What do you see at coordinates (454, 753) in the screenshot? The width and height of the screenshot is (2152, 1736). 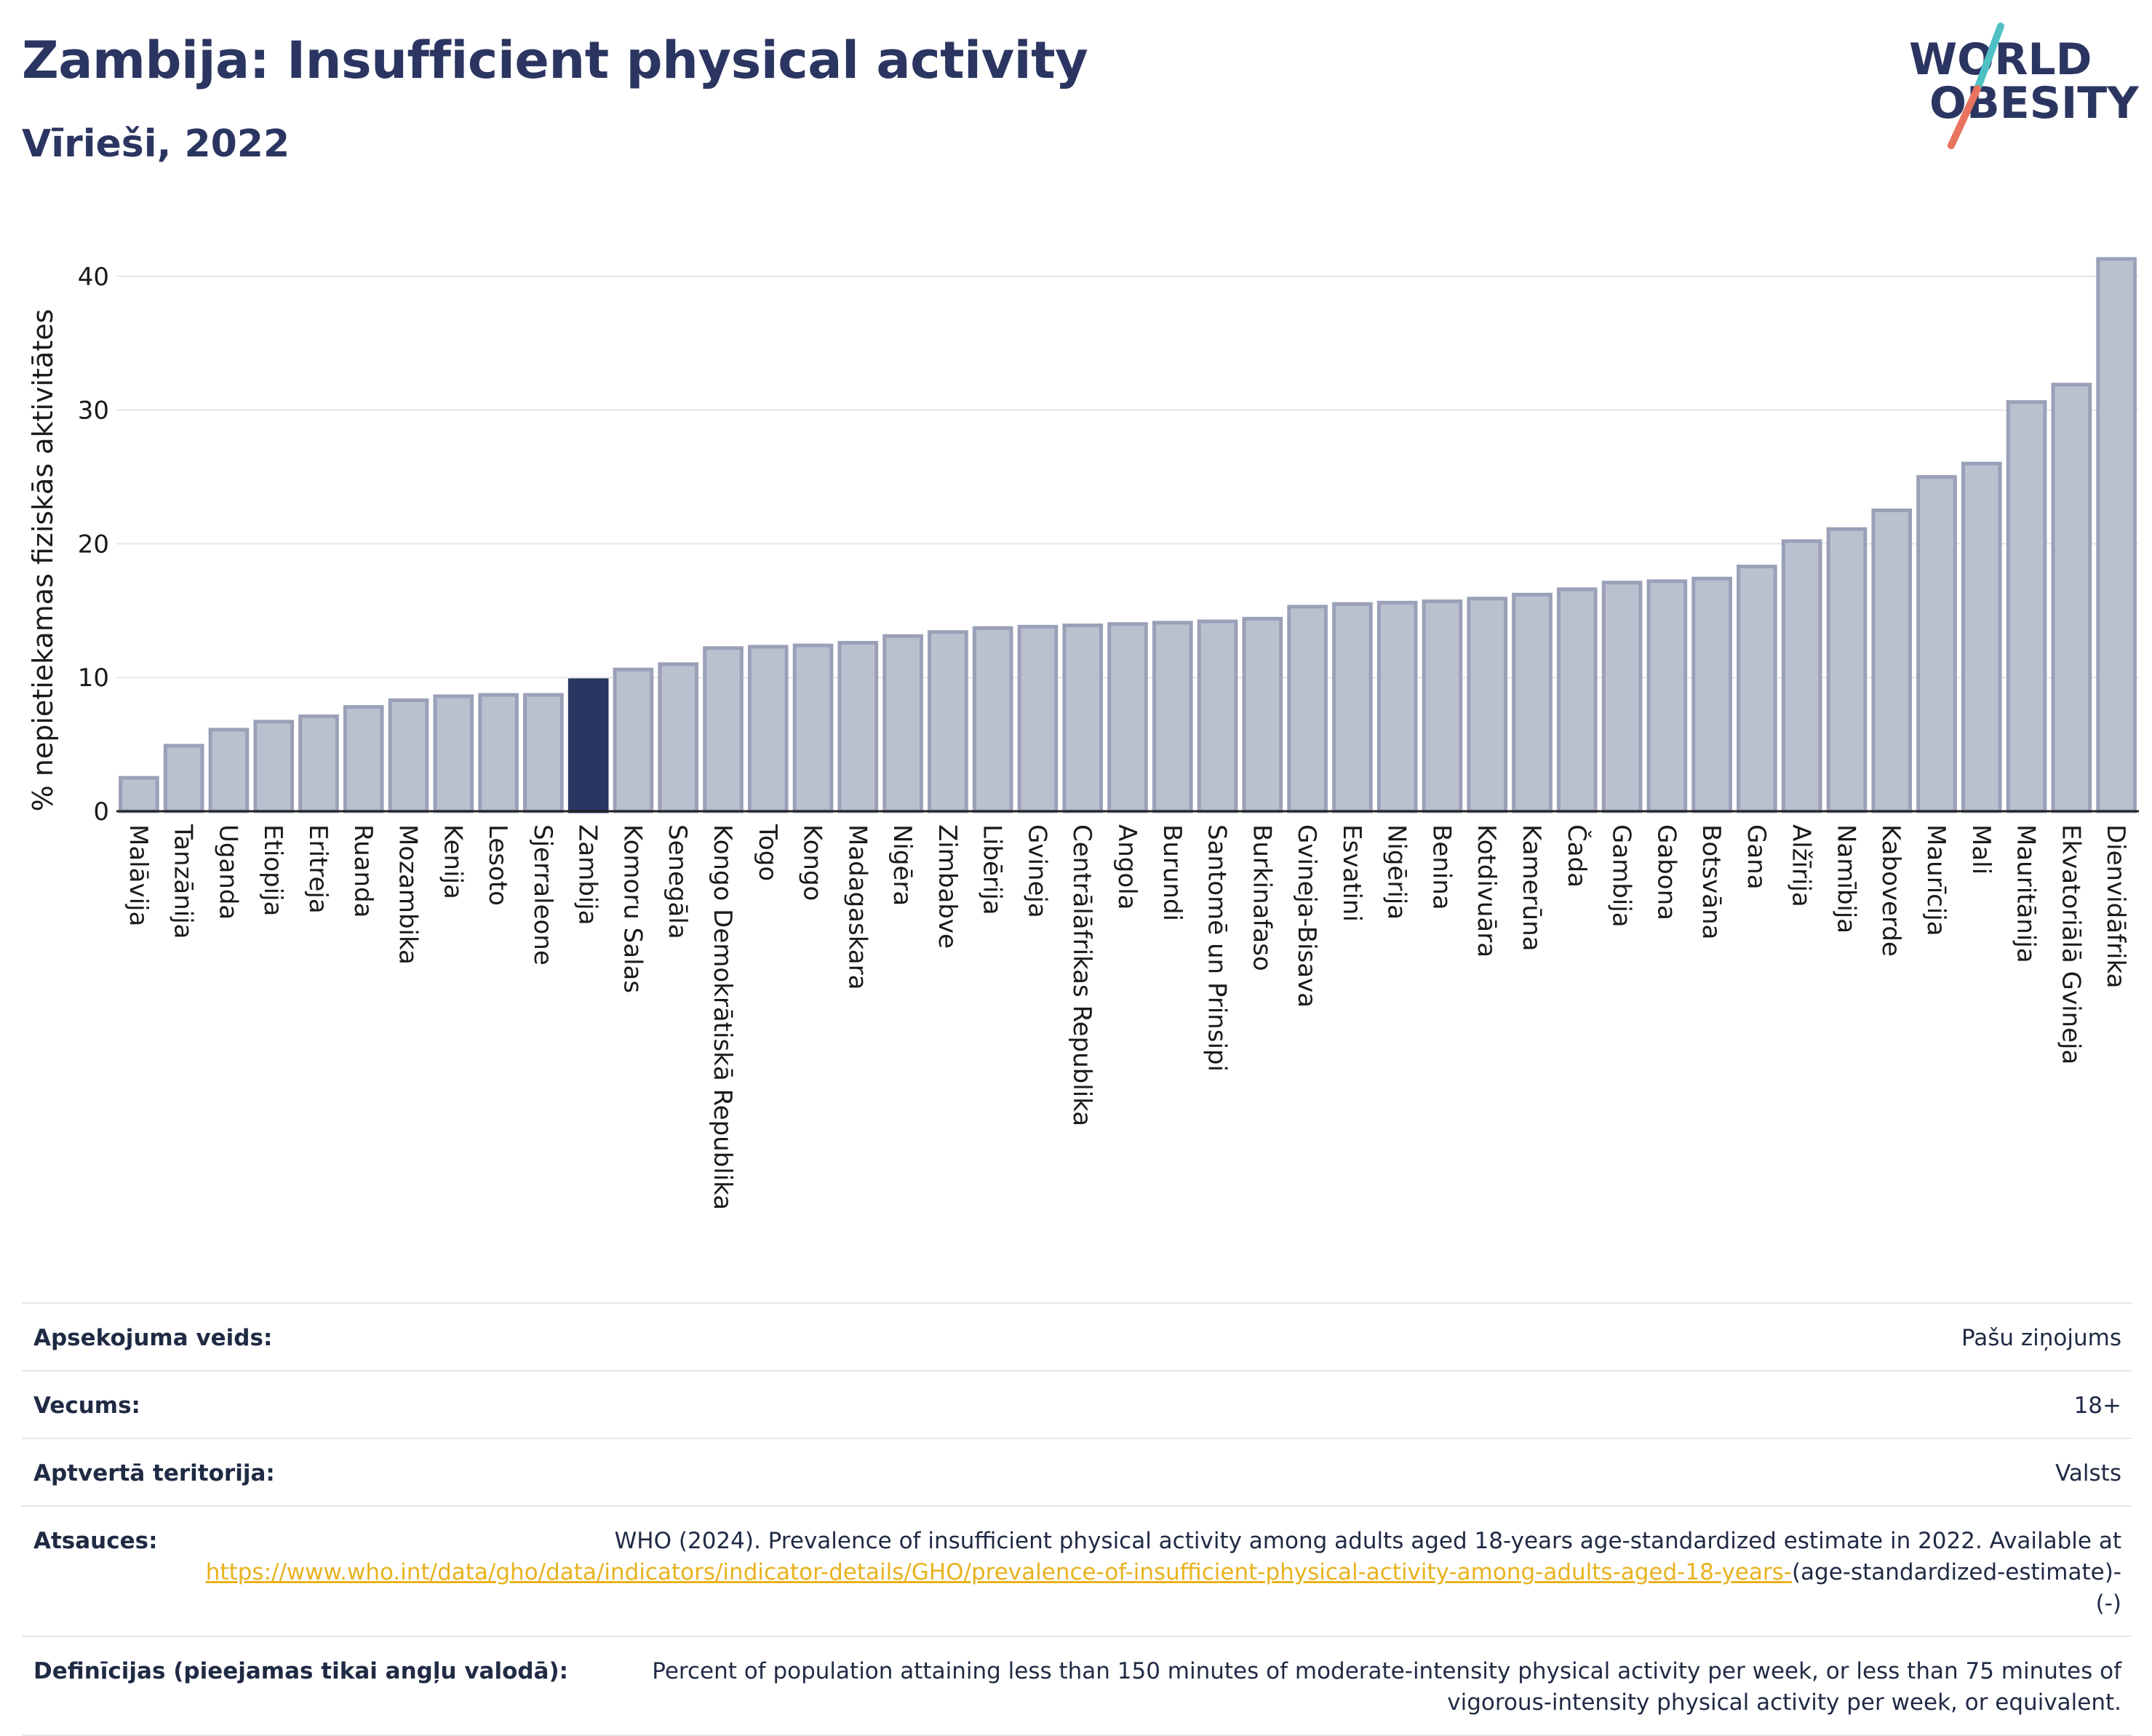 I see `bar-kenija` at bounding box center [454, 753].